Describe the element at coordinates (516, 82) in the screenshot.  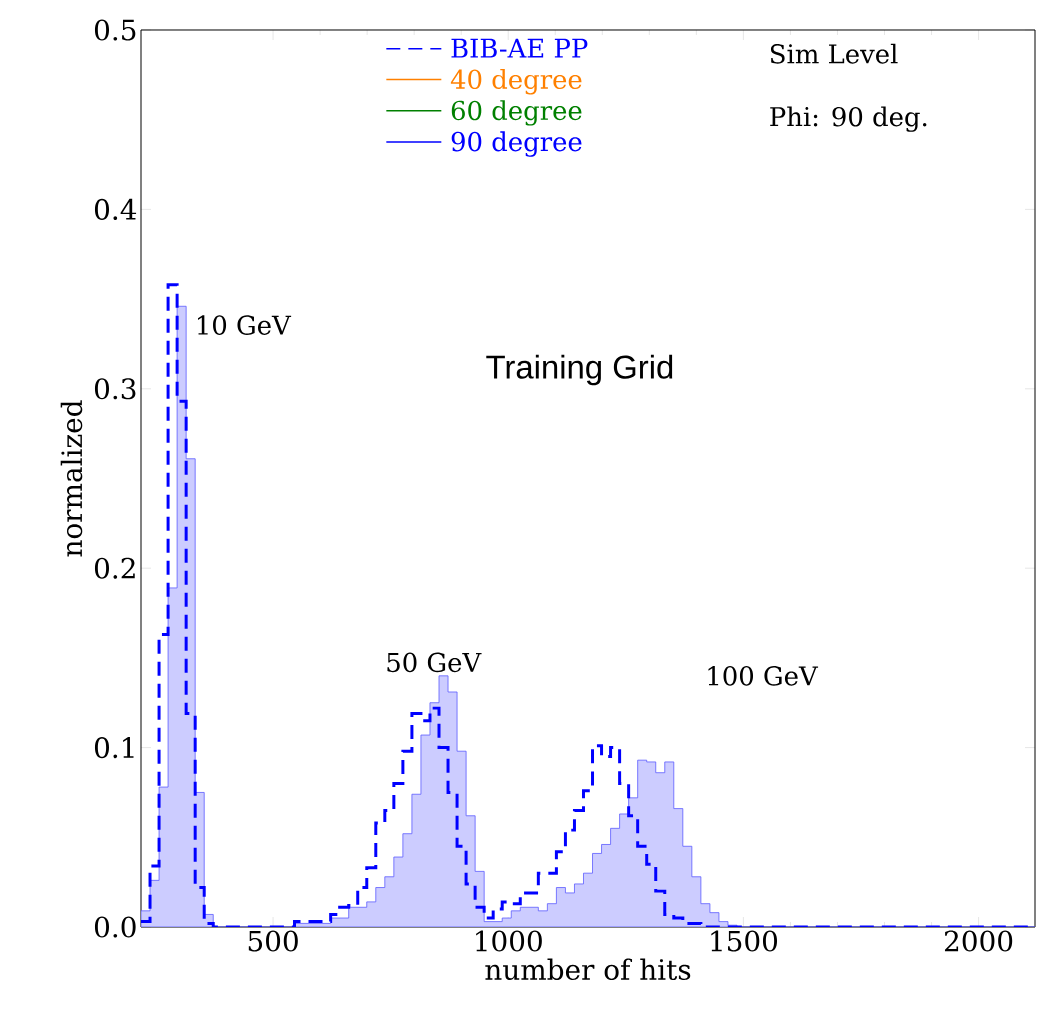
I see `legend-label: 40 degree` at that location.